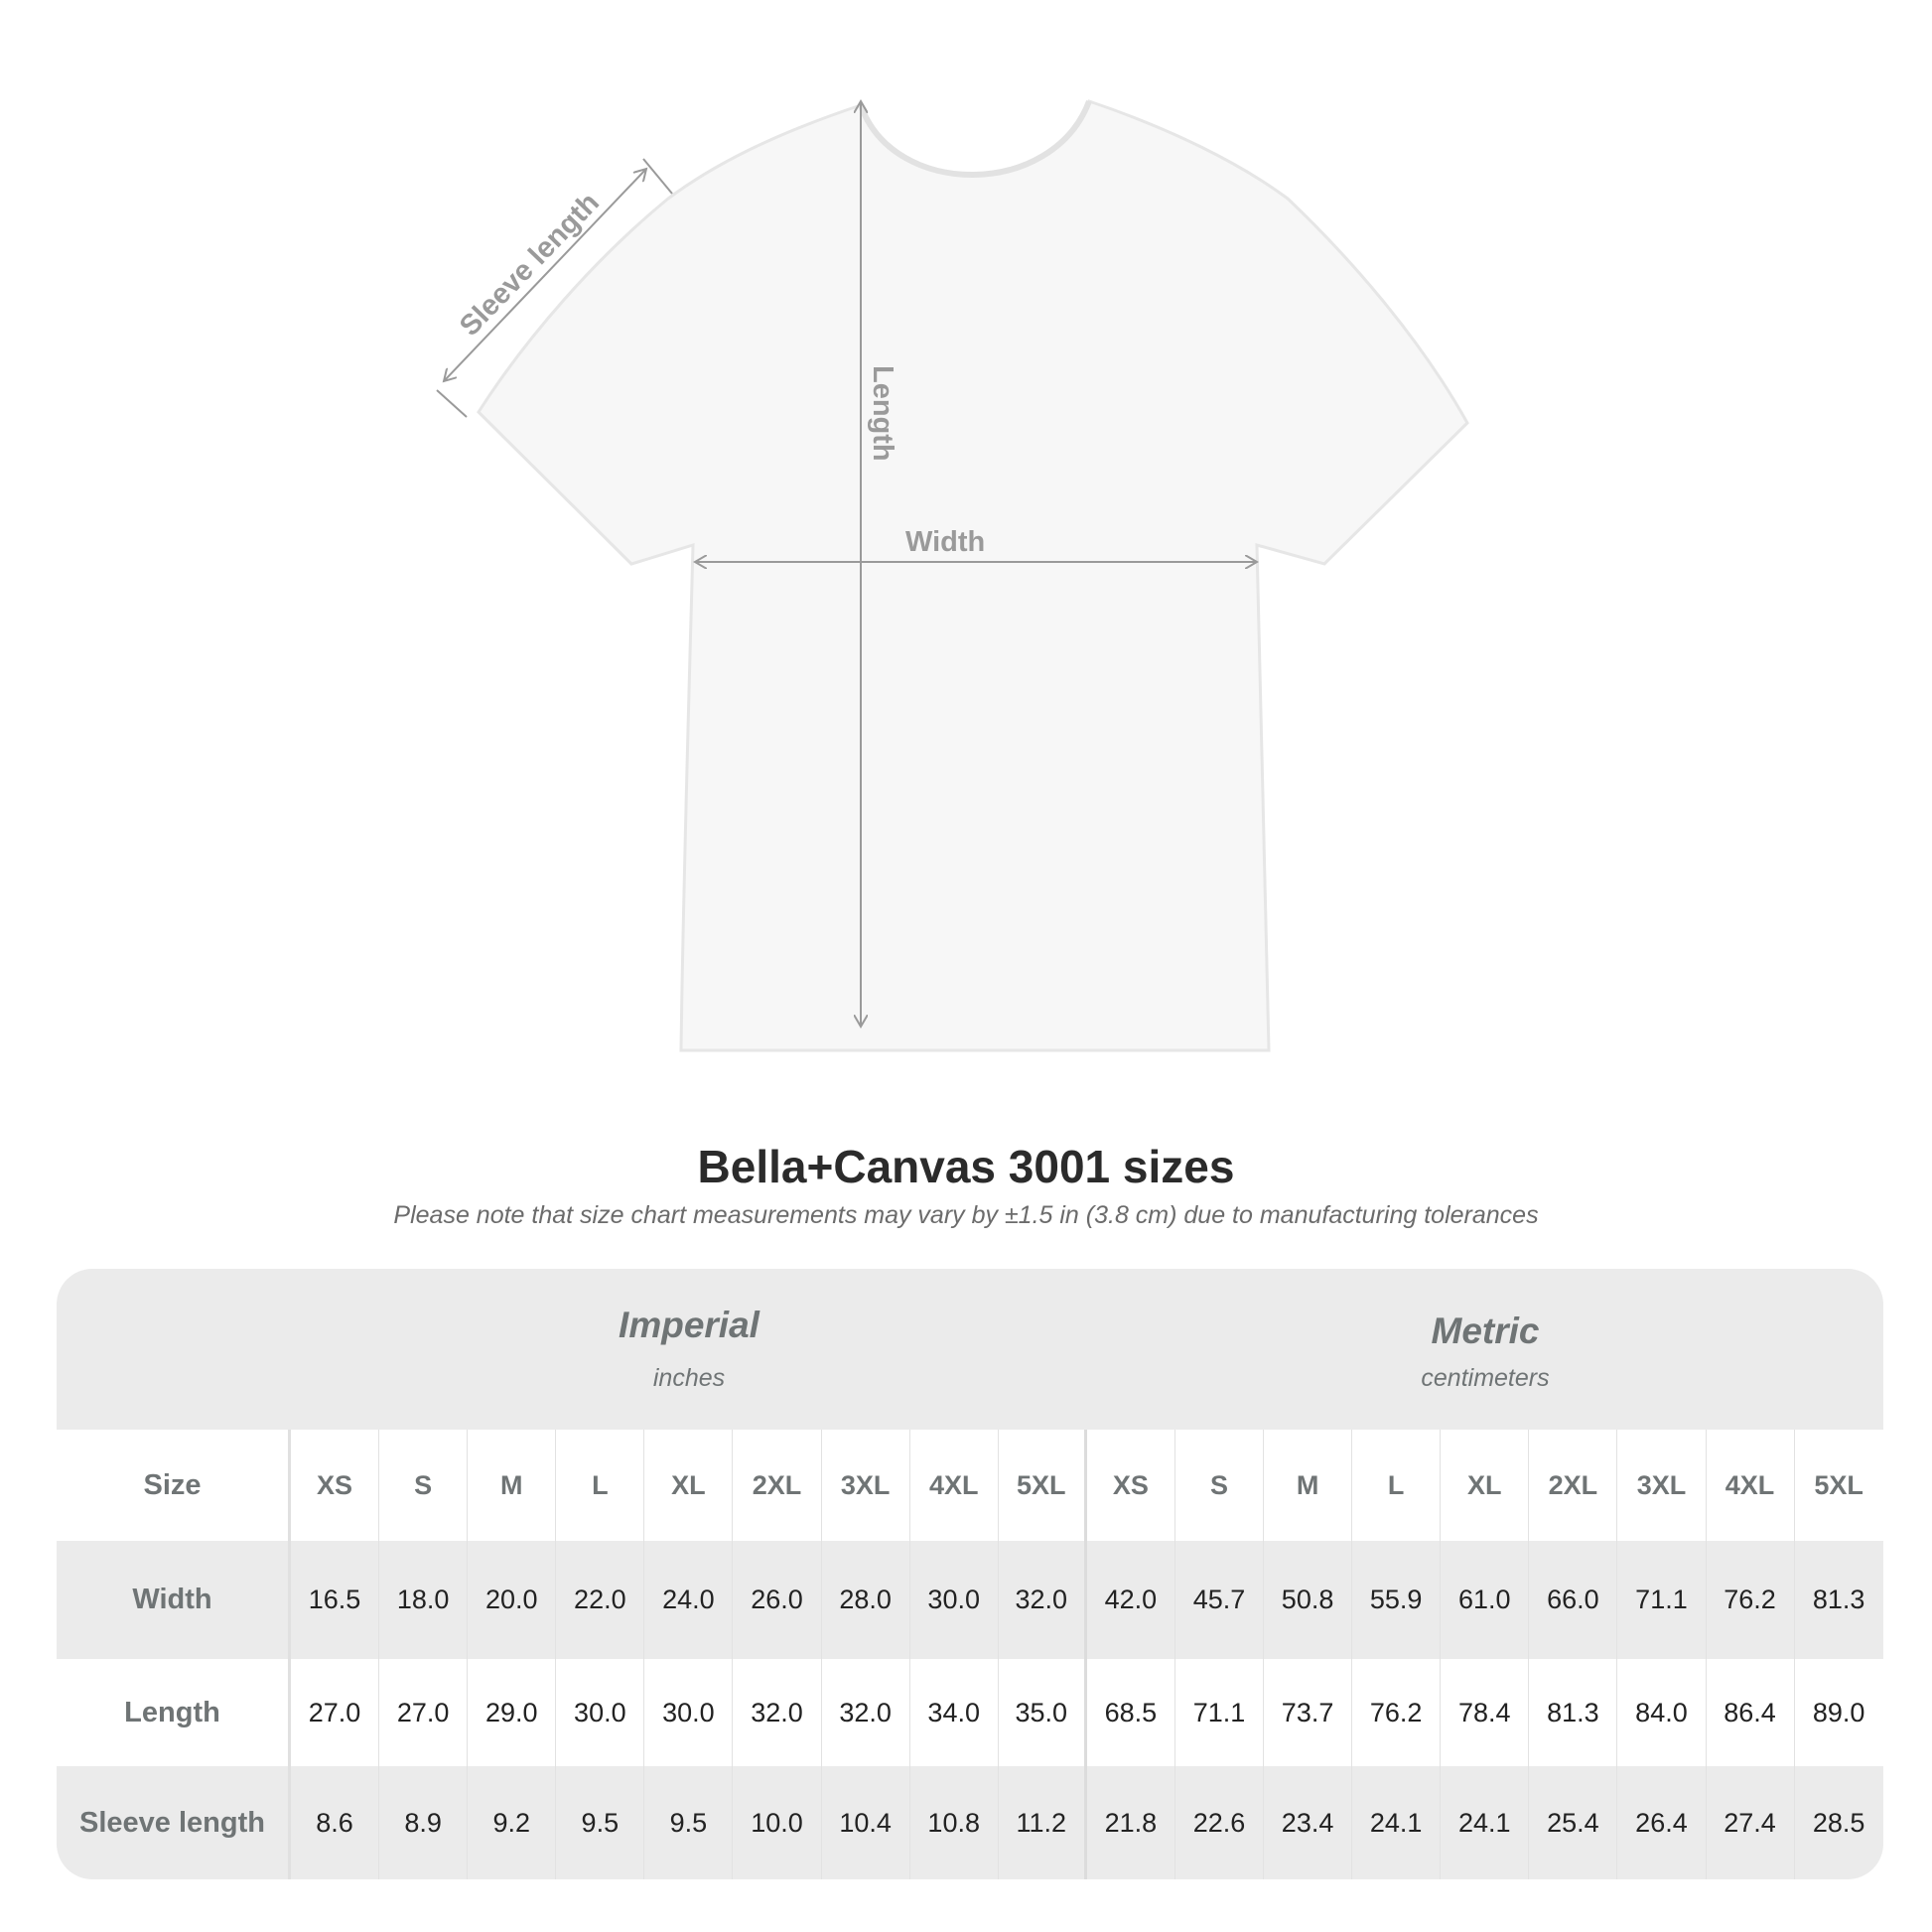 The image size is (1932, 1932). What do you see at coordinates (1839, 1712) in the screenshot?
I see `table-cell: 89.0` at bounding box center [1839, 1712].